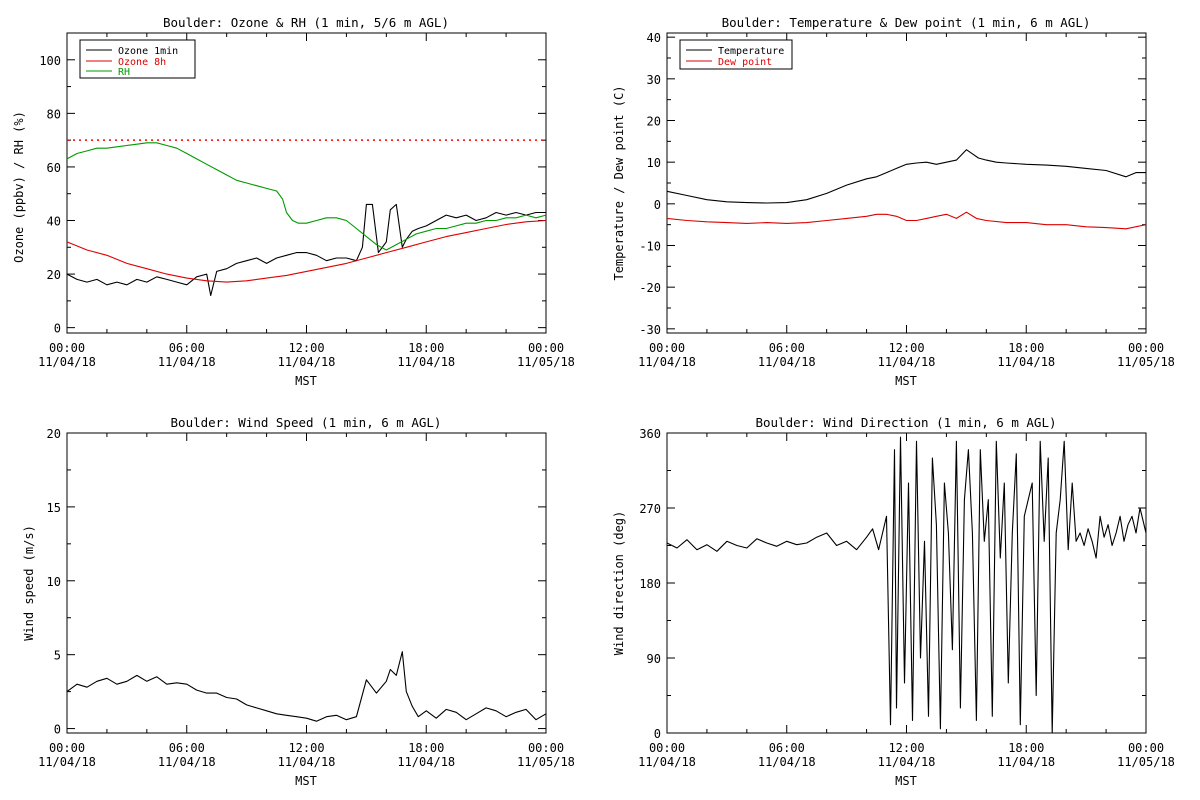  Describe the element at coordinates (50, 61) in the screenshot. I see `y-tick-label: 100` at that location.